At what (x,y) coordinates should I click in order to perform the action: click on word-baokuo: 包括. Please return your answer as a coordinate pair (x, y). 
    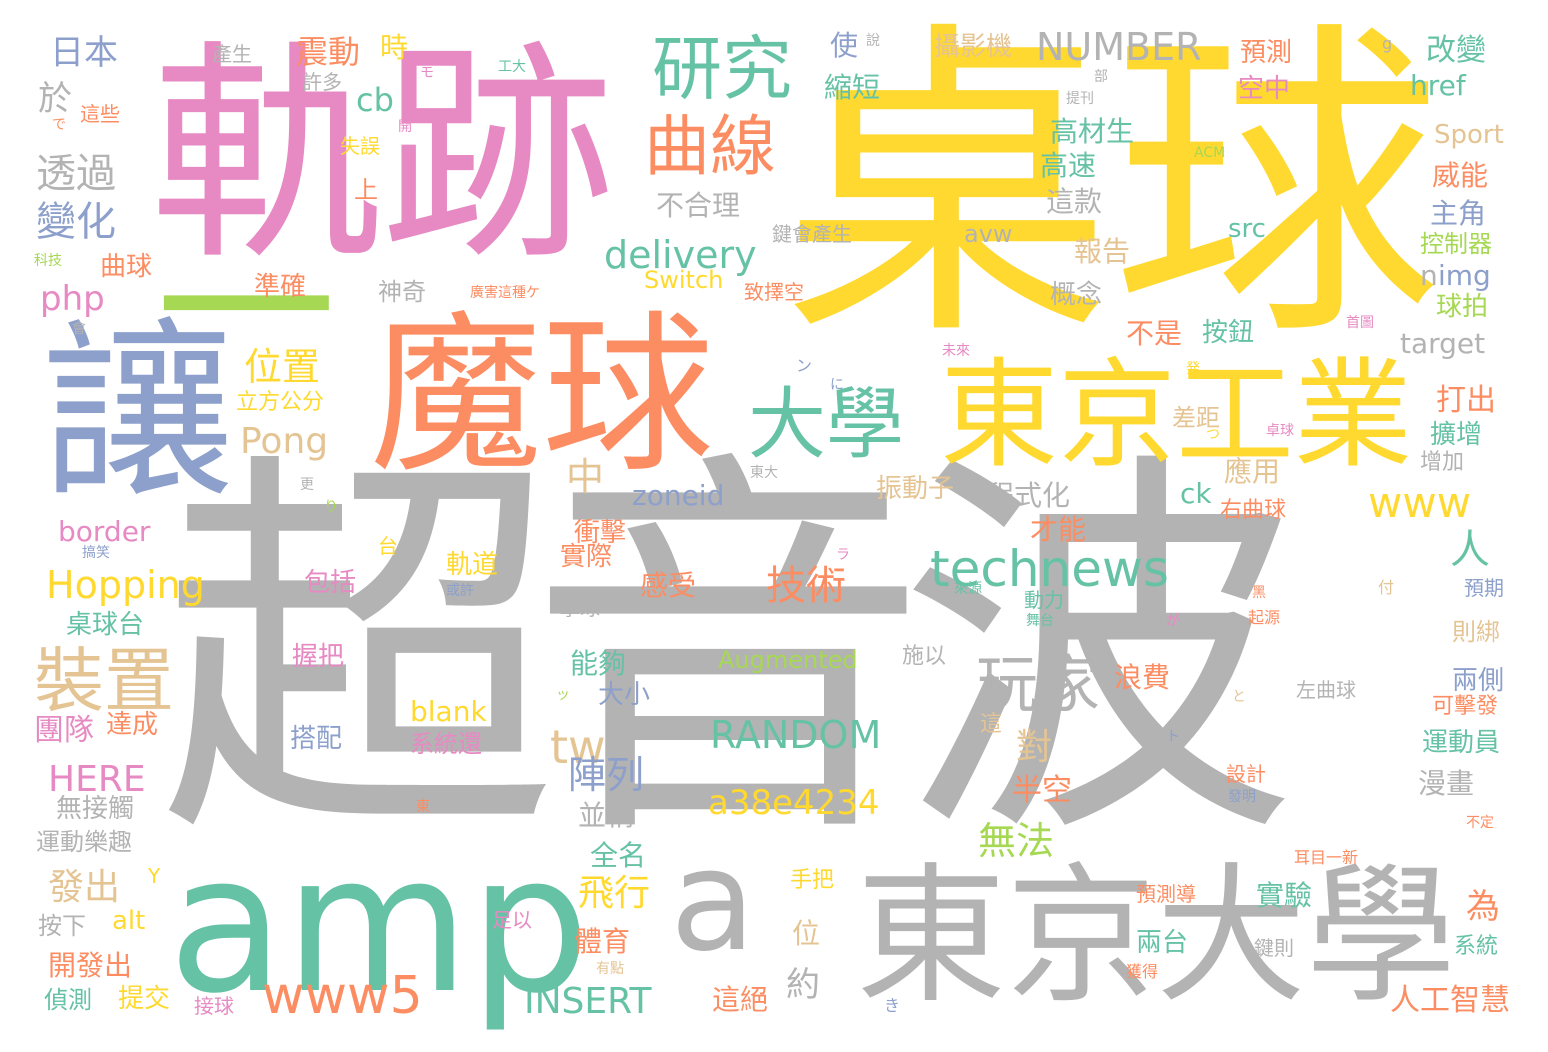
    Looking at the image, I should click on (330, 583).